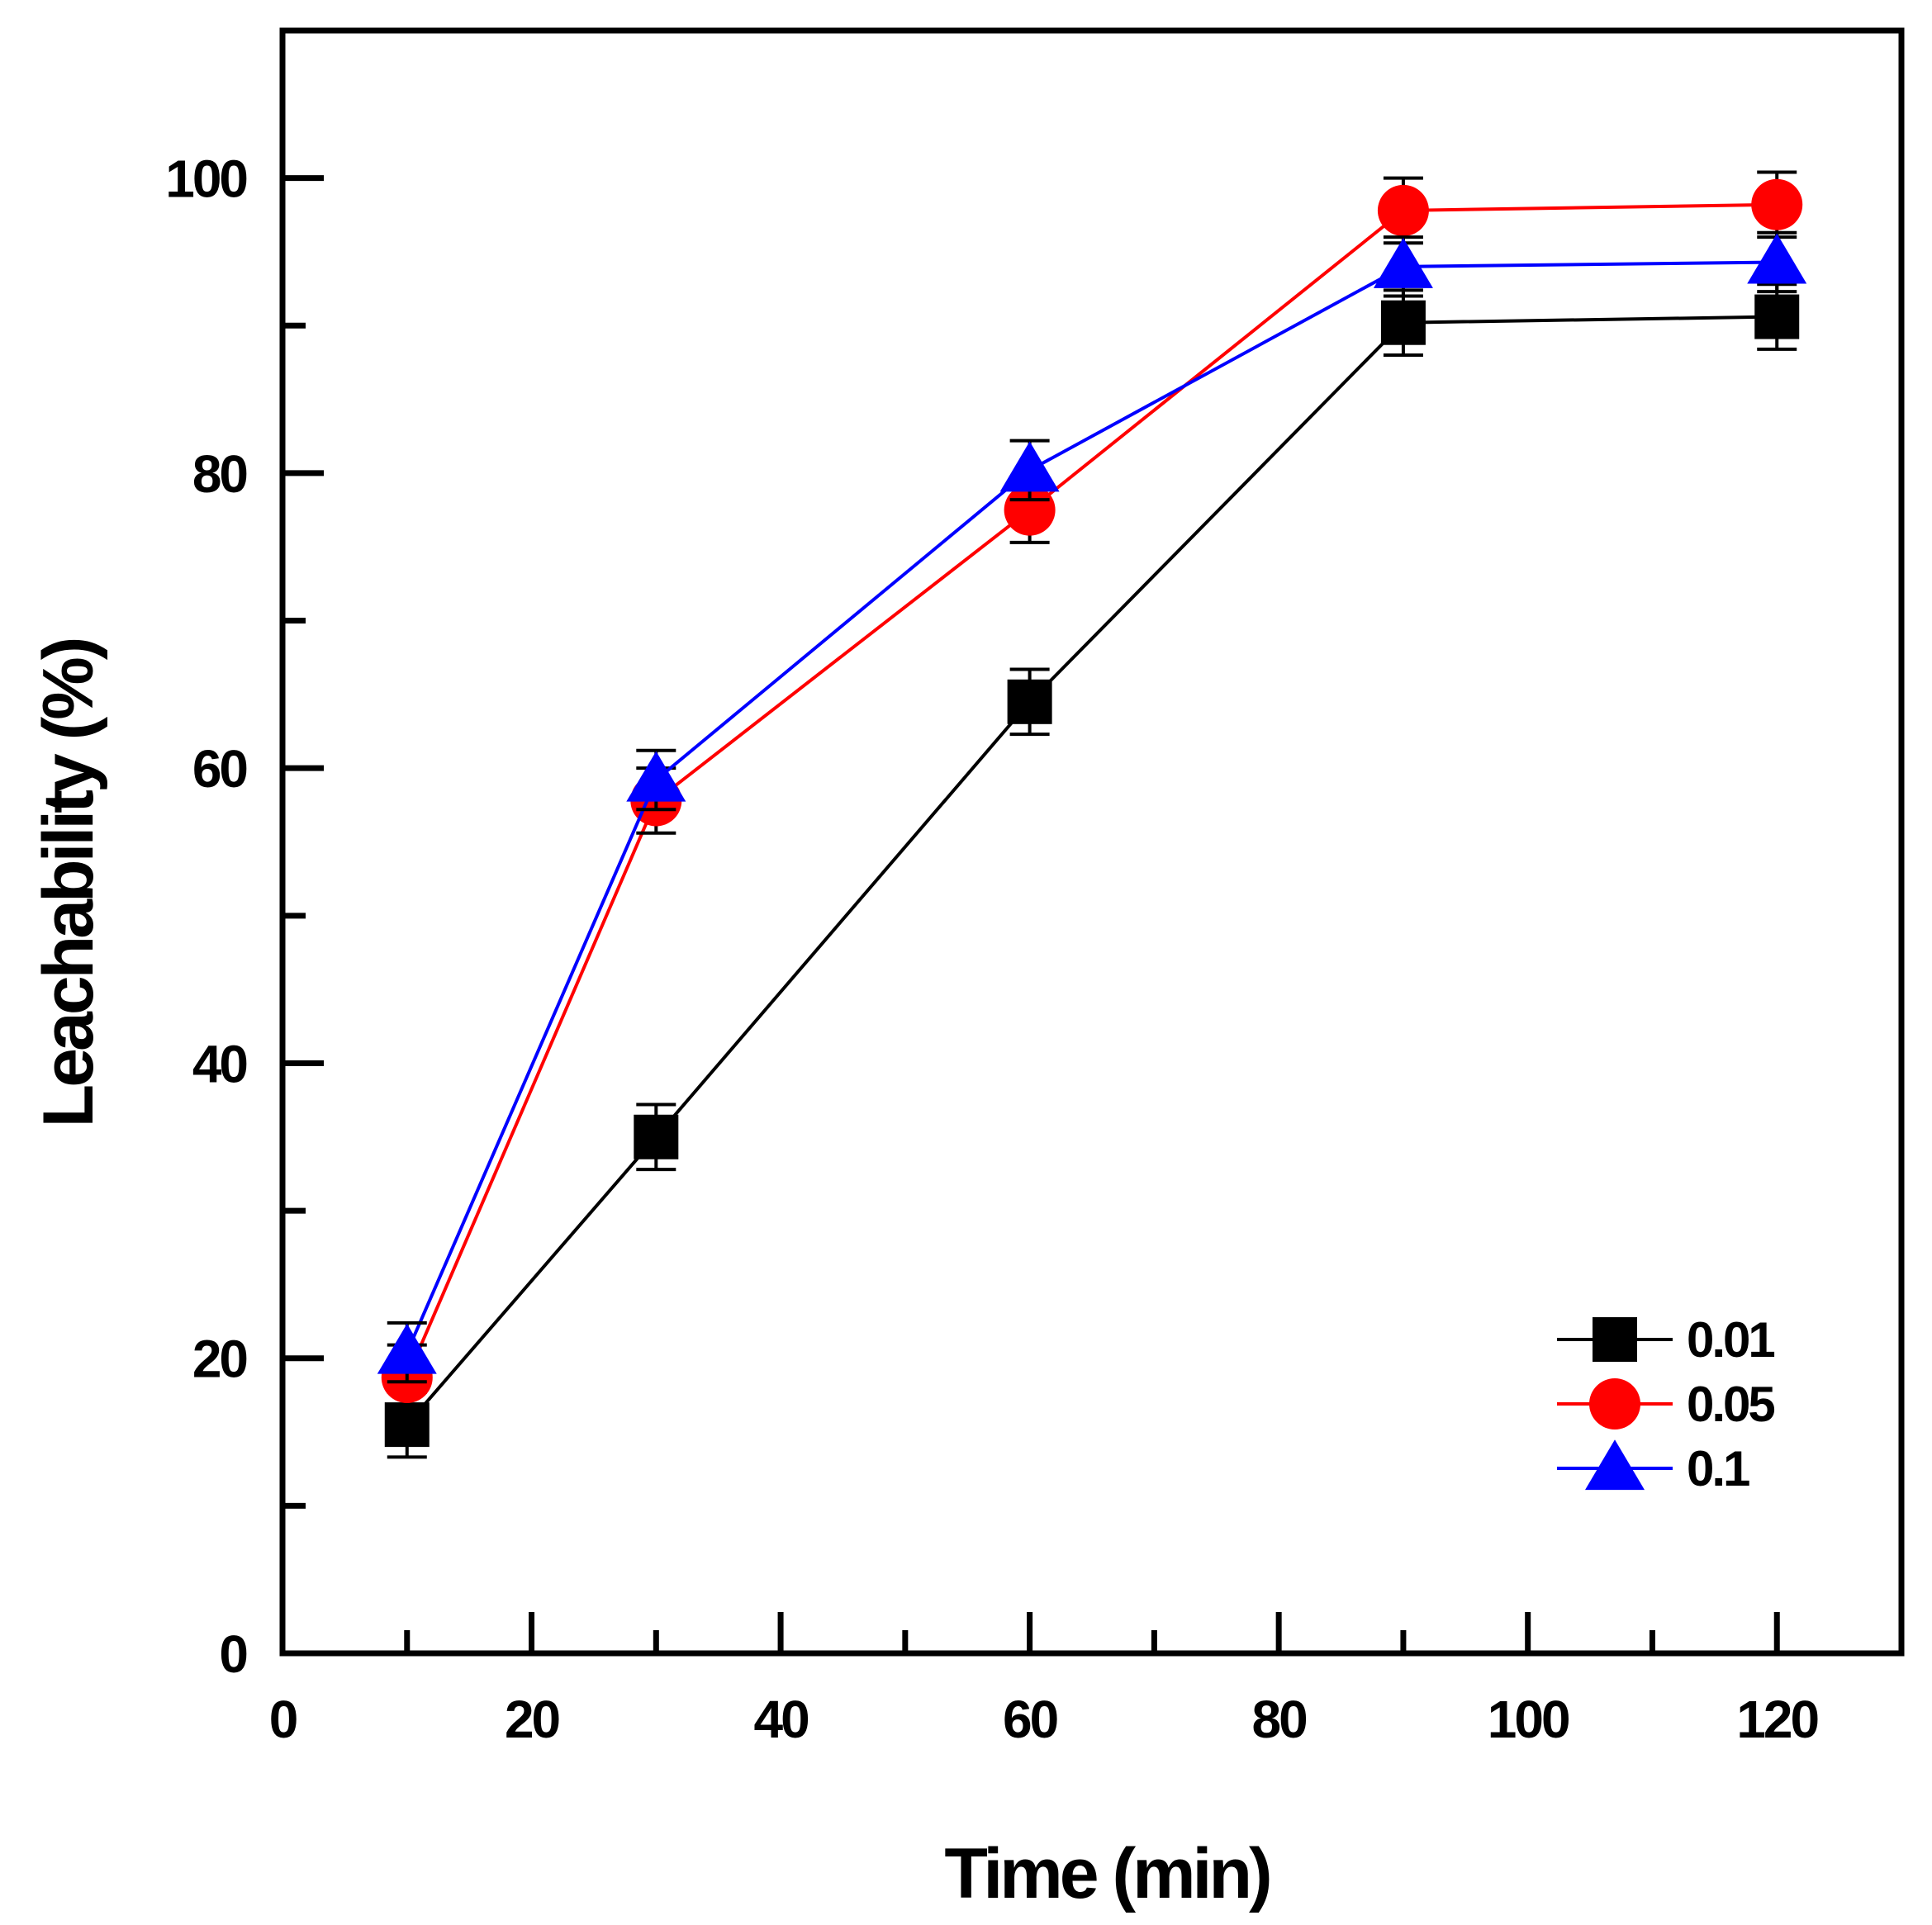 The height and width of the screenshot is (1925, 1932). Describe the element at coordinates (219, 474) in the screenshot. I see `y-tick-label: 80` at that location.